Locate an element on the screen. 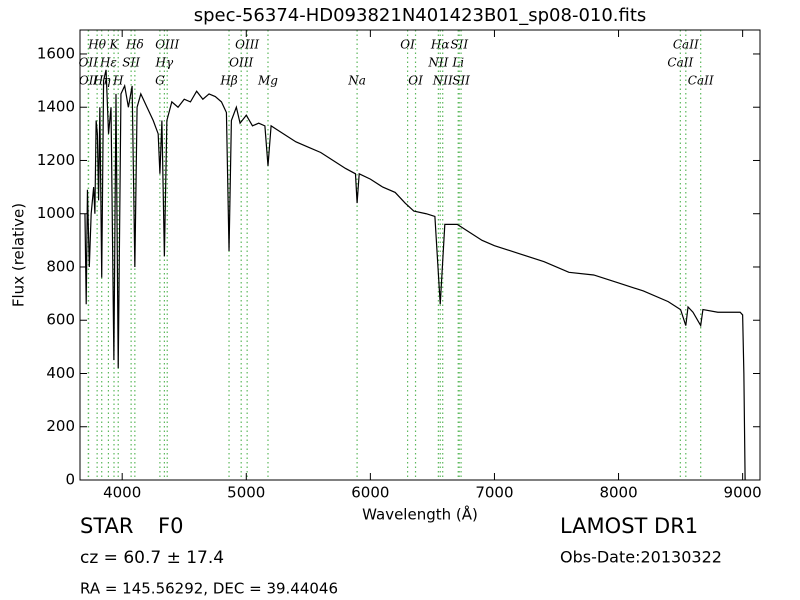 The height and width of the screenshot is (600, 800). spectral-line-label: Na is located at coordinates (356, 81).